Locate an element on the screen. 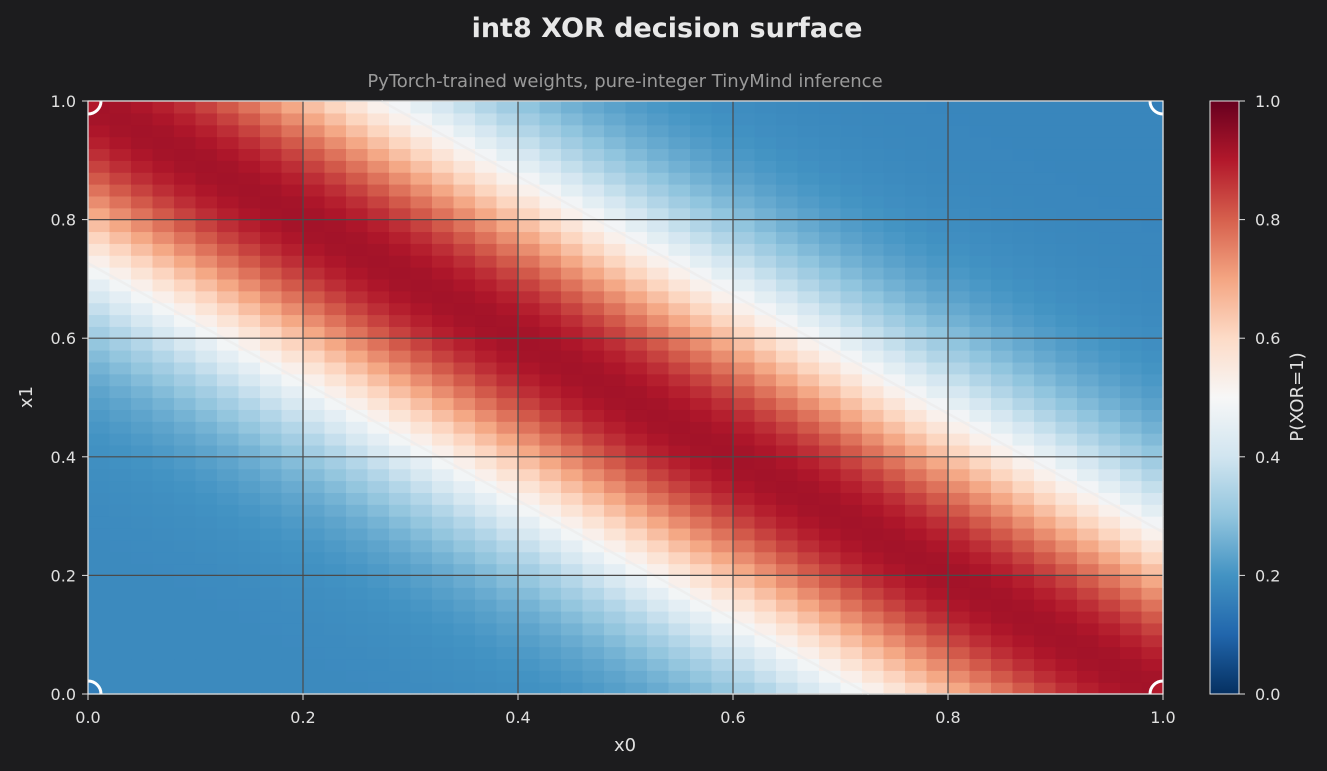 This screenshot has width=1327, height=771. y-tick-label: 0.8 is located at coordinates (63, 220).